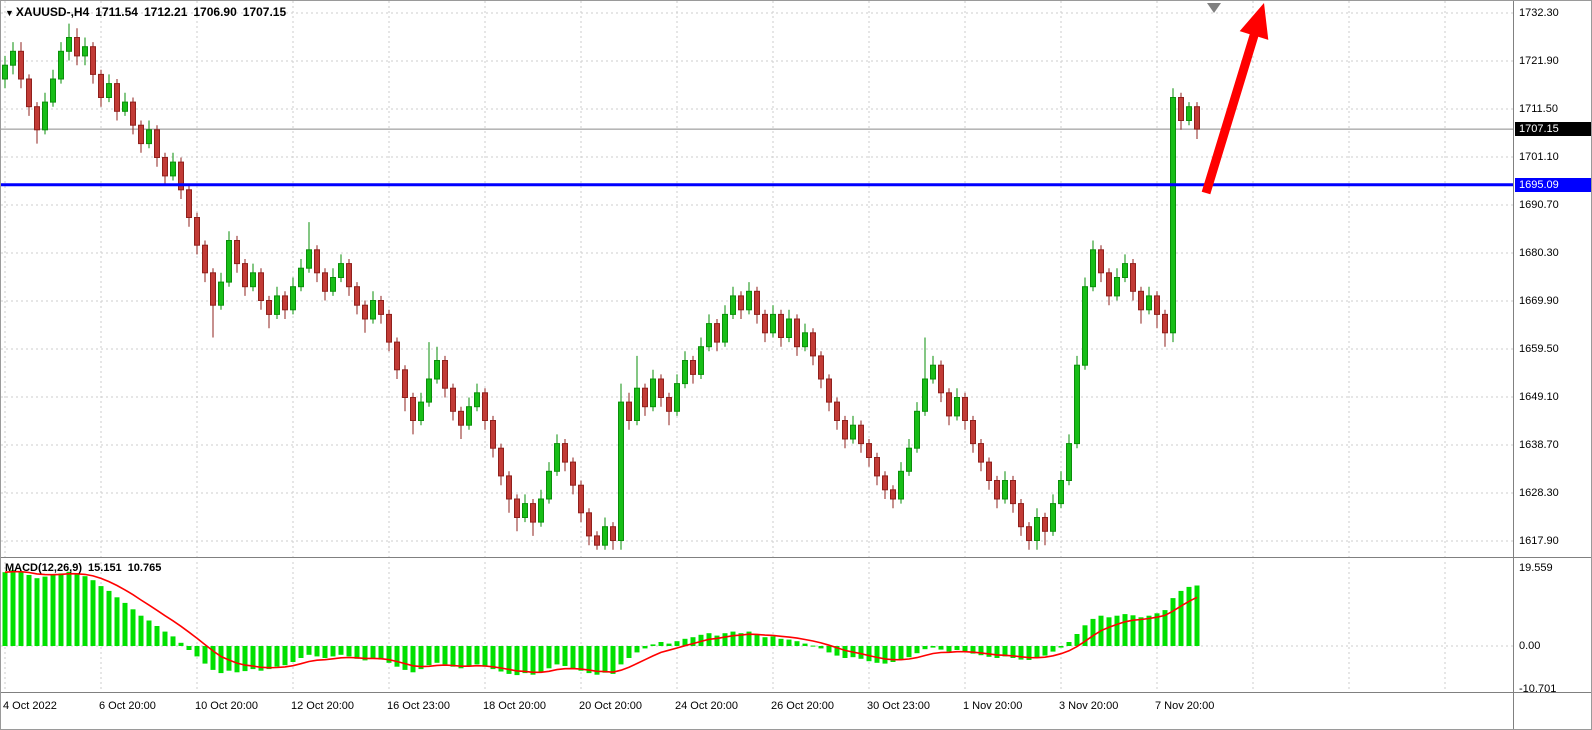  What do you see at coordinates (264, 12) in the screenshot?
I see `ohlc-close-value: 1707.15` at bounding box center [264, 12].